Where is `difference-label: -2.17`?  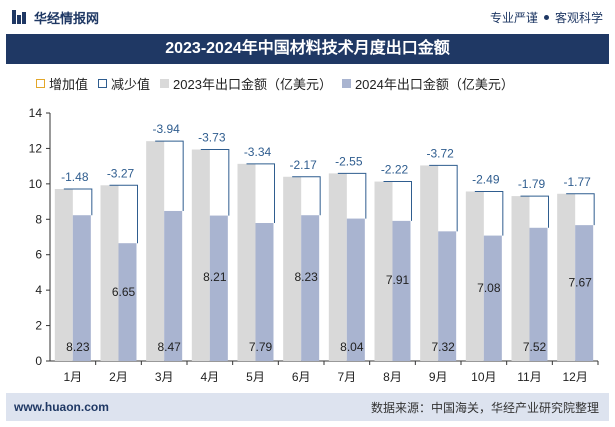
difference-label: -2.17 is located at coordinates (303, 165).